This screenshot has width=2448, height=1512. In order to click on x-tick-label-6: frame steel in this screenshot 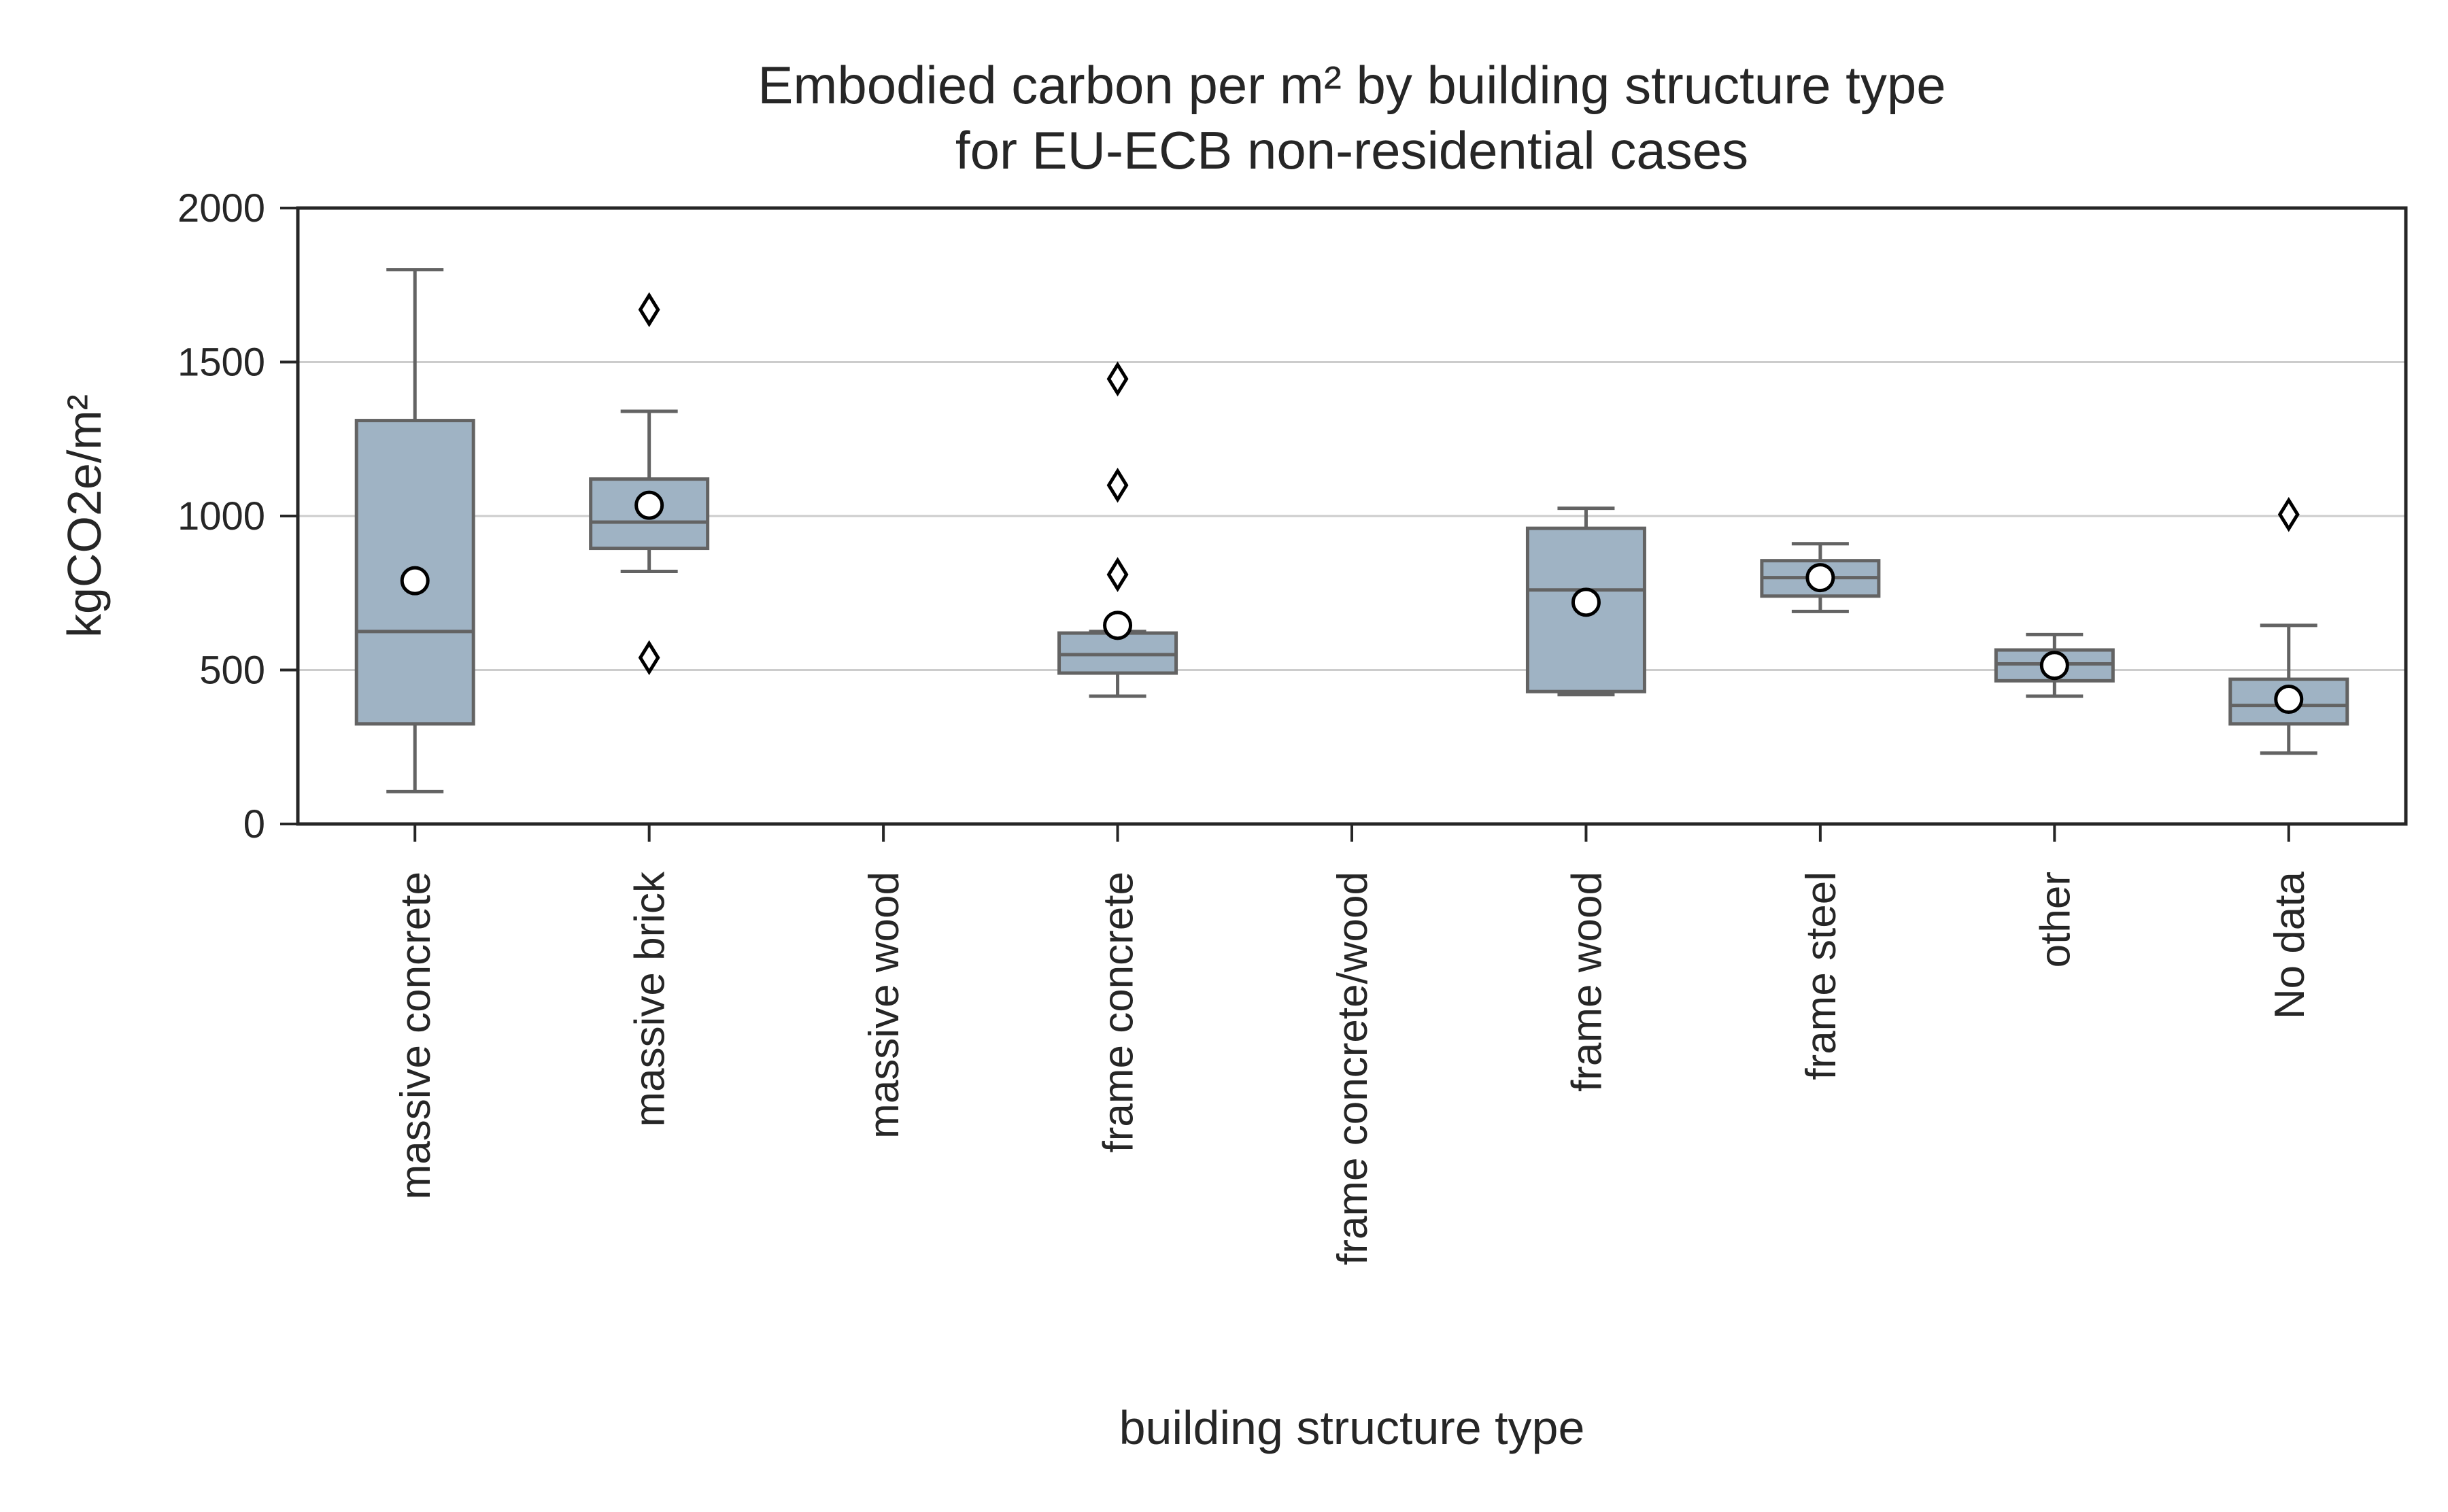, I will do `click(1822, 976)`.